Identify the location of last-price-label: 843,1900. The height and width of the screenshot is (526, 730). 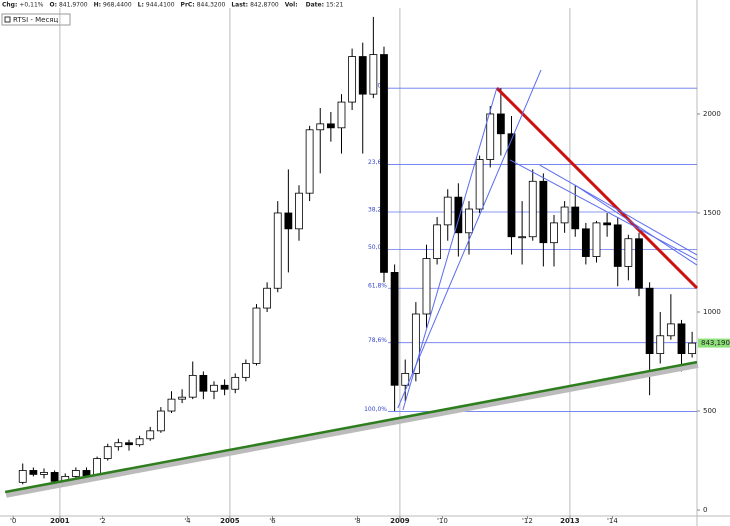
(715, 343).